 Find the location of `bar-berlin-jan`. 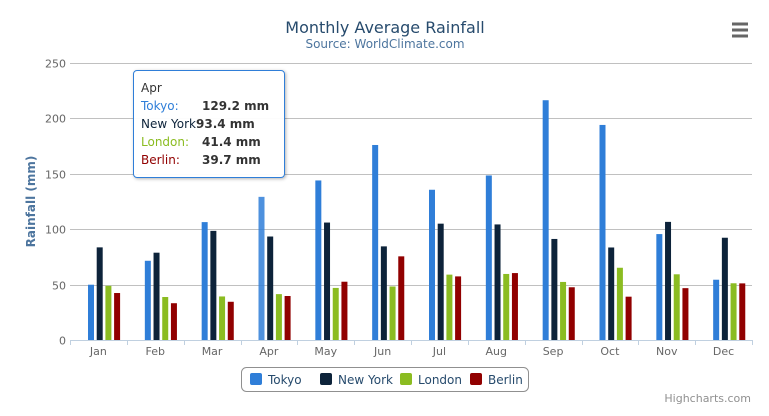

bar-berlin-jan is located at coordinates (117, 316).